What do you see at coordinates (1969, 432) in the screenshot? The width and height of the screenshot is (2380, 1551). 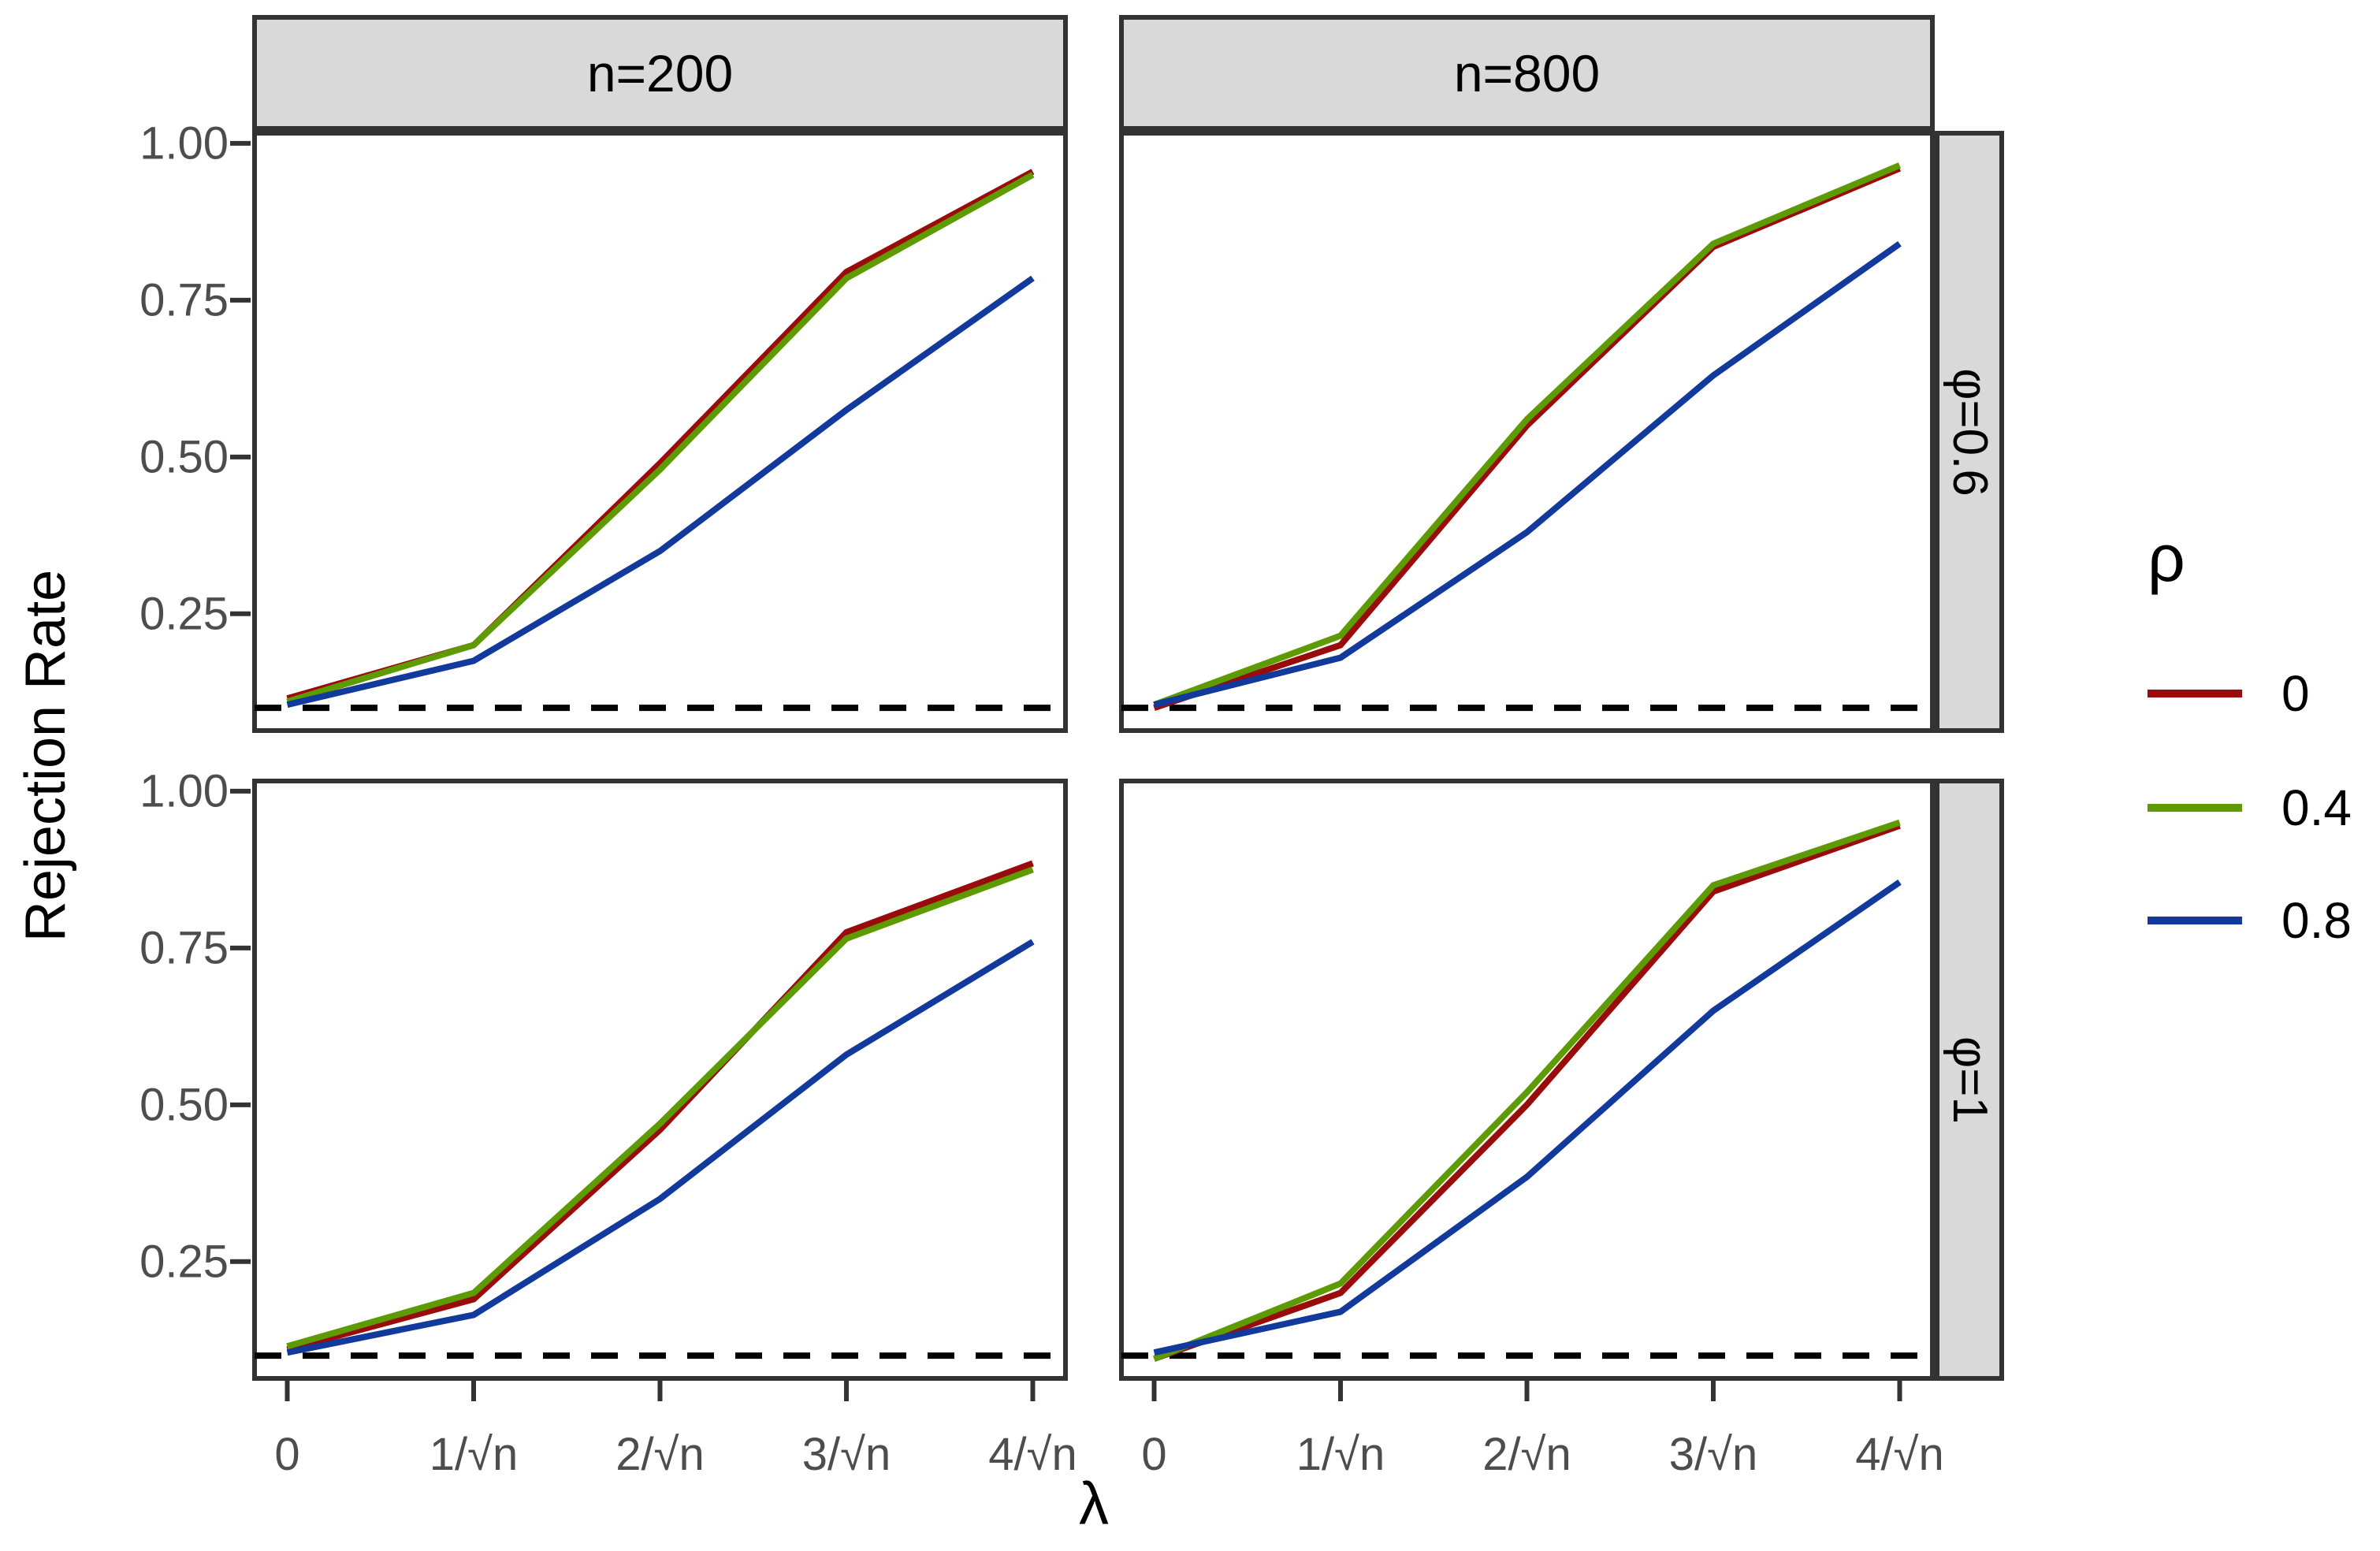 I see `facet-row-strip-phi06: φ=0.6` at bounding box center [1969, 432].